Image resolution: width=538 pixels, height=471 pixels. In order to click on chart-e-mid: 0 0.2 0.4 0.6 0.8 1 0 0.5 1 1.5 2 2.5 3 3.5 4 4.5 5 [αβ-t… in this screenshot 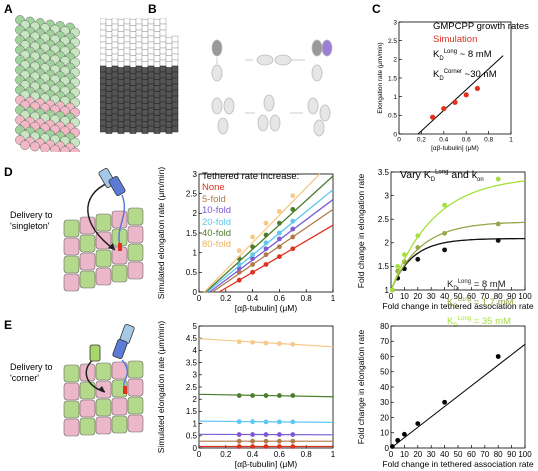, I will do `click(246, 395)`.